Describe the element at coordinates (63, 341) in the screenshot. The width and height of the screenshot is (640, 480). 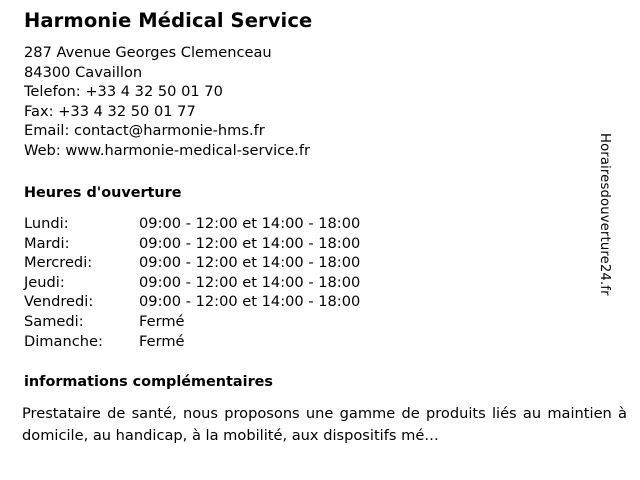
I see `hours-day-label: Dimanche:` at that location.